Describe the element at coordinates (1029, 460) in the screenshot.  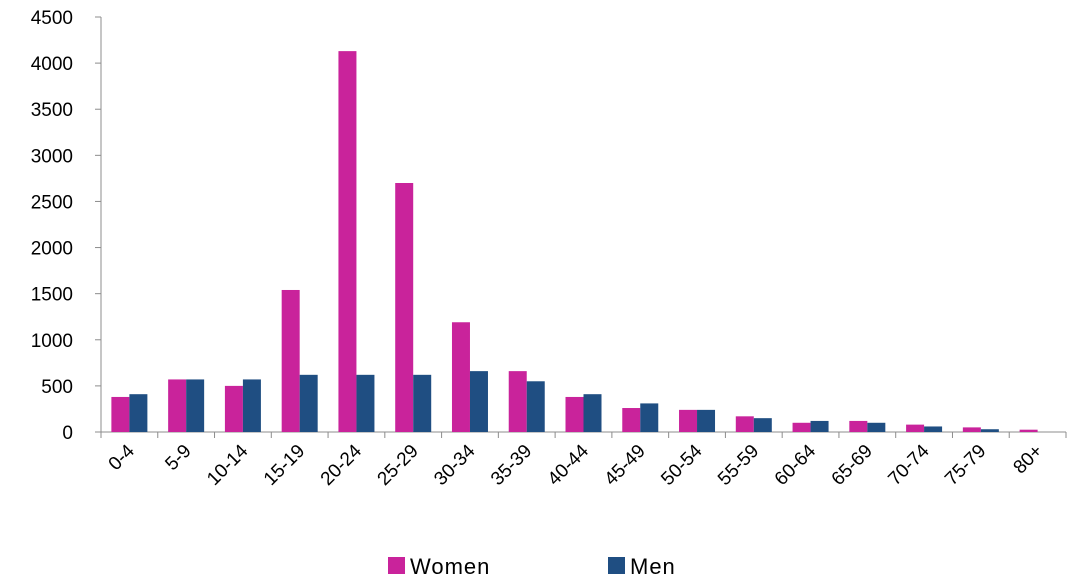
I see `x-tick-label: 80+` at that location.